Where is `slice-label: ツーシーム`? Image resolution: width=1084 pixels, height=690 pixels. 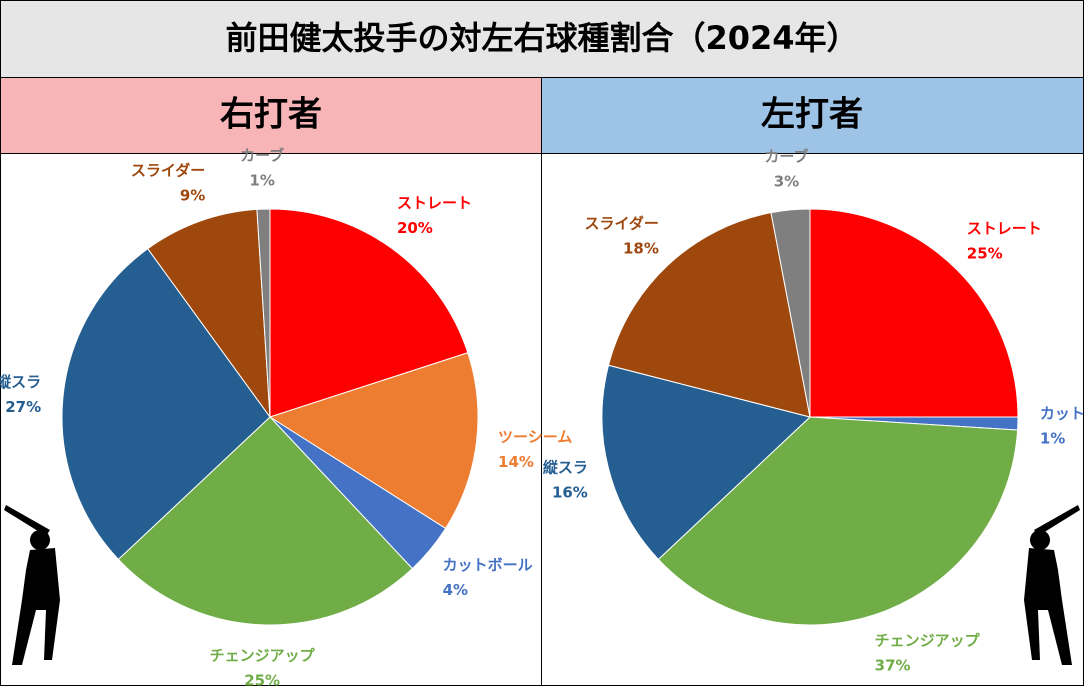
slice-label: ツーシーム is located at coordinates (535, 437).